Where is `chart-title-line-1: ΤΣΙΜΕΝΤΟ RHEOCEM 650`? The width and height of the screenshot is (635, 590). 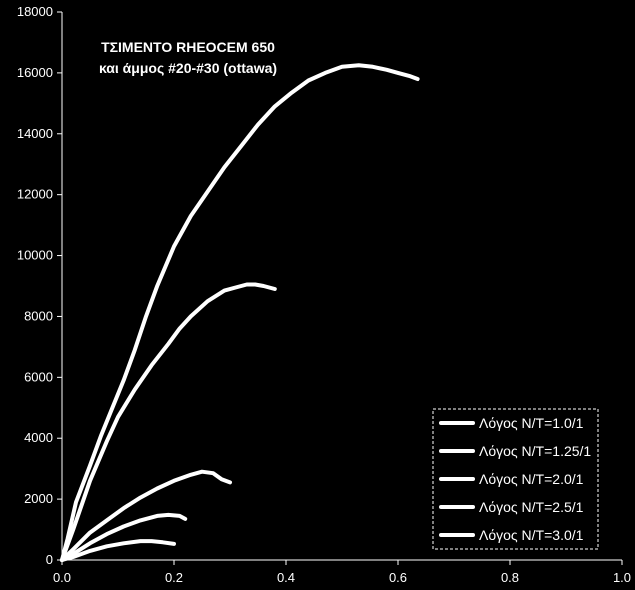
chart-title-line-1: ΤΣΙΜΕΝΤΟ RHEOCEM 650 is located at coordinates (188, 47).